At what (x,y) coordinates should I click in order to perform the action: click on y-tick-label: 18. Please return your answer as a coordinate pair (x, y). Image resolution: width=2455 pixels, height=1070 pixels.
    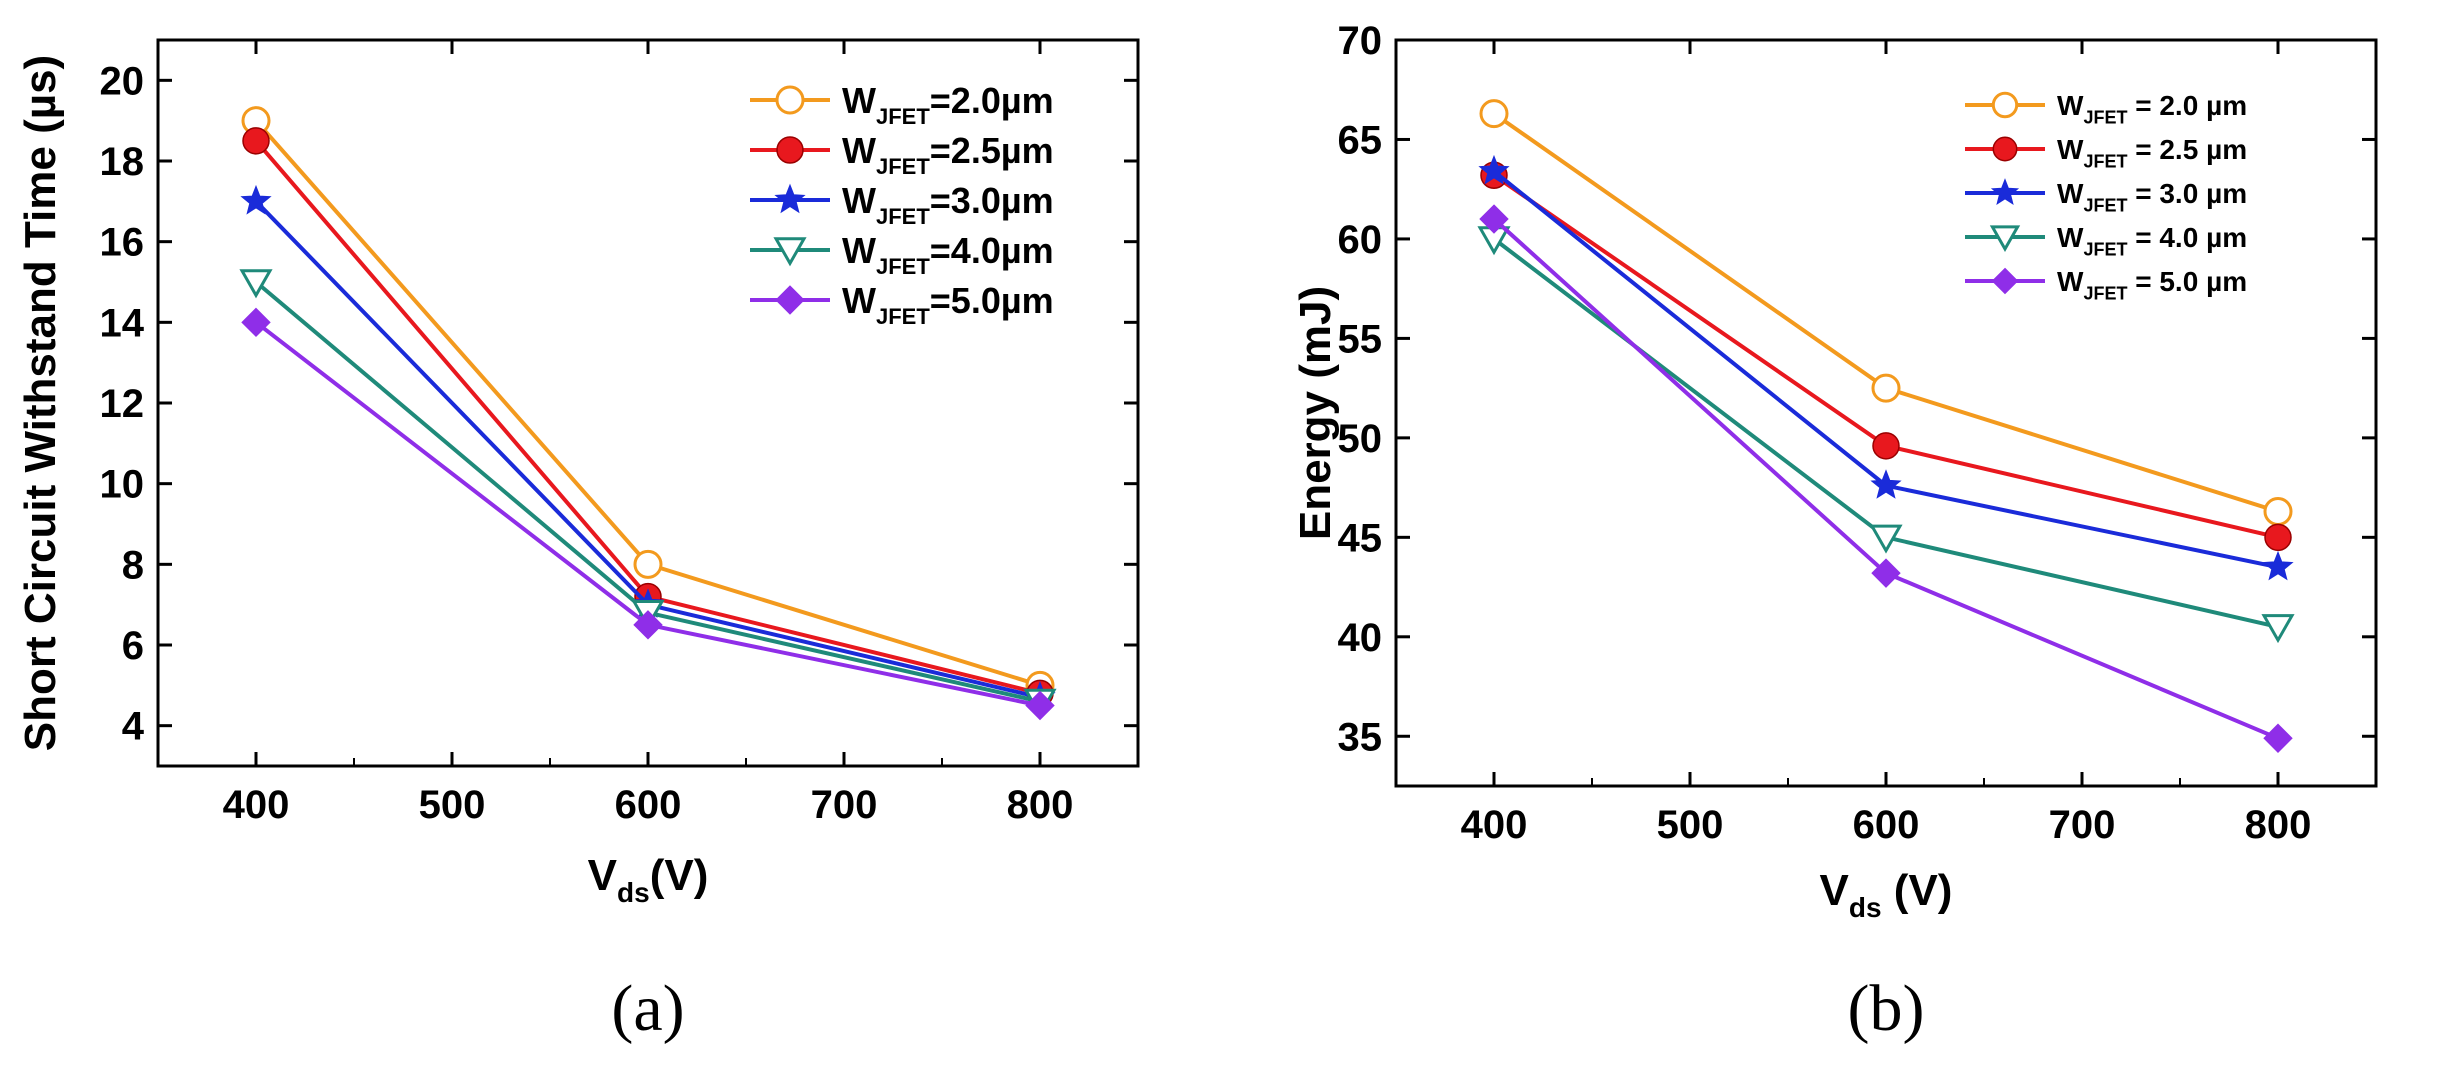
    Looking at the image, I should click on (122, 162).